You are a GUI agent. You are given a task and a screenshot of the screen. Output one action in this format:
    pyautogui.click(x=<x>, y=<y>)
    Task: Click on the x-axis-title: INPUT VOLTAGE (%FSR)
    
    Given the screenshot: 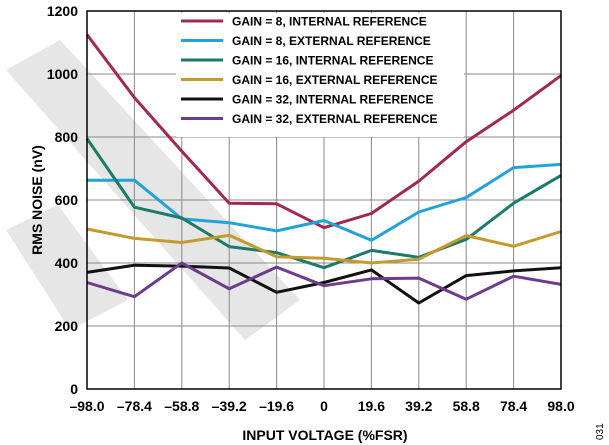 What is the action you would take?
    pyautogui.click(x=324, y=435)
    